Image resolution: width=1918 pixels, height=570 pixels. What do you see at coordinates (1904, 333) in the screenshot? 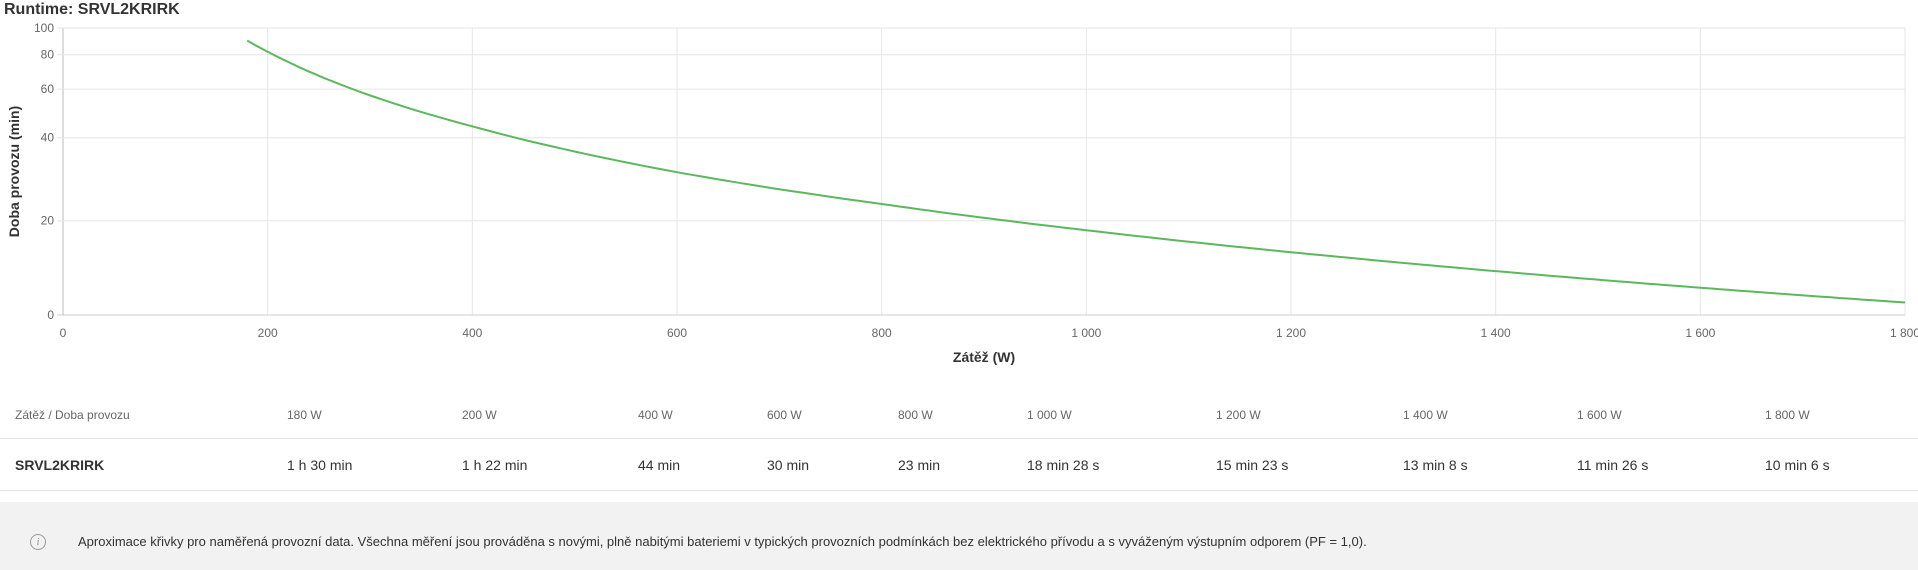
I see `x-tick-label: 1 800` at bounding box center [1904, 333].